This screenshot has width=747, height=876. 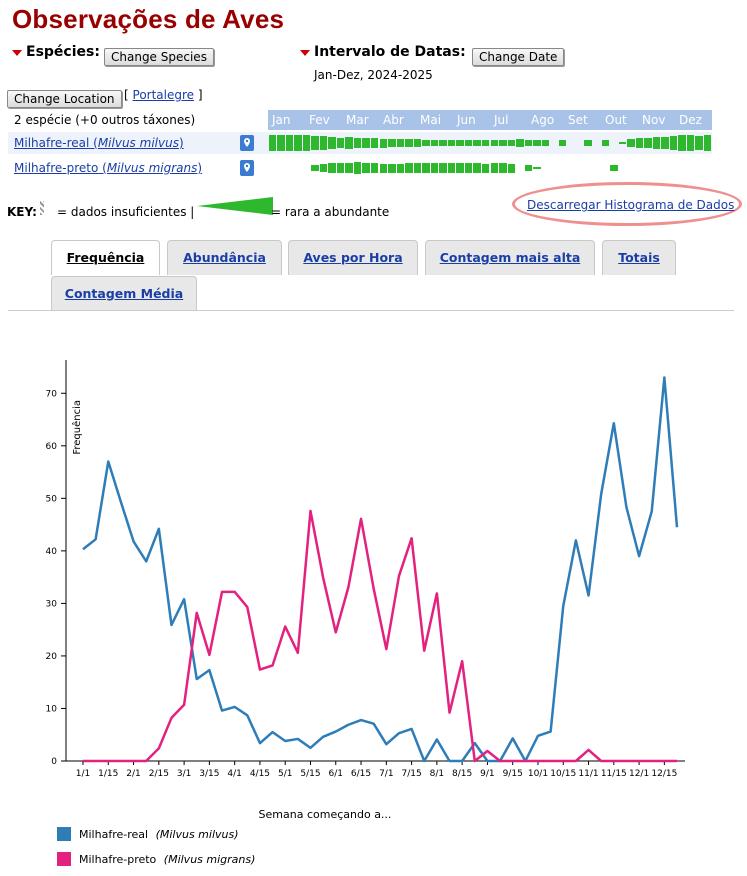 What do you see at coordinates (54, 762) in the screenshot?
I see `y-tick-label: 0` at bounding box center [54, 762].